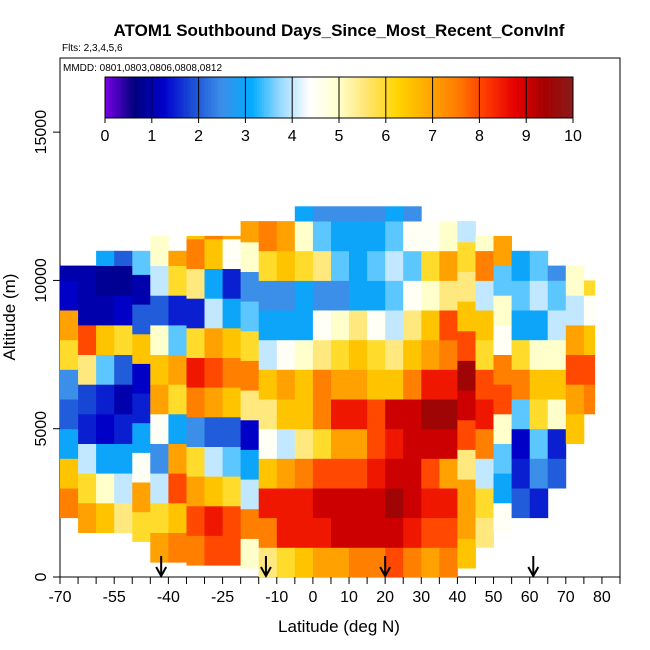  What do you see at coordinates (573, 136) in the screenshot?
I see `colorbar-tick-label: 10` at bounding box center [573, 136].